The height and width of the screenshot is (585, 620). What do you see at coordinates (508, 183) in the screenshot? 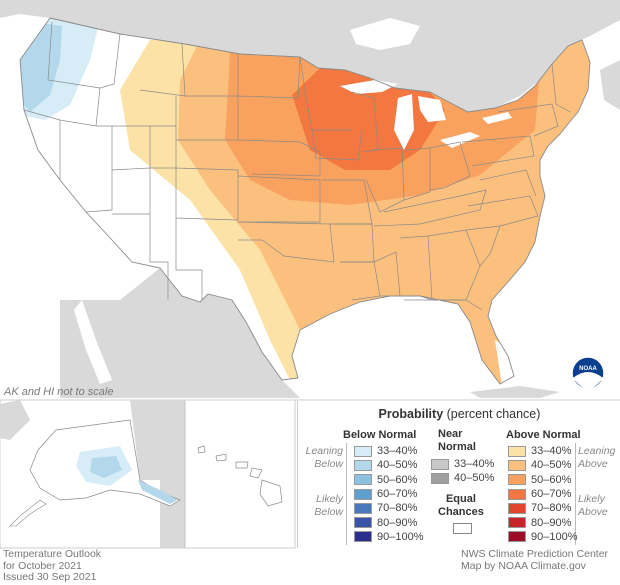
I see `border-va` at bounding box center [508, 183].